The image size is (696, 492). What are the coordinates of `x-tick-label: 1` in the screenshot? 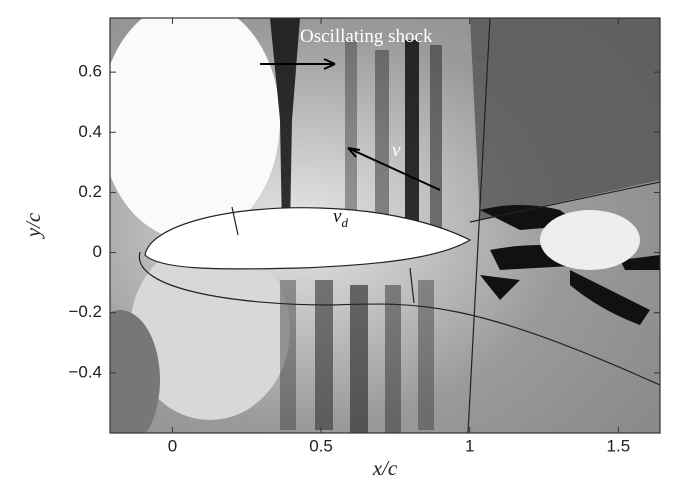 It's located at (469, 445).